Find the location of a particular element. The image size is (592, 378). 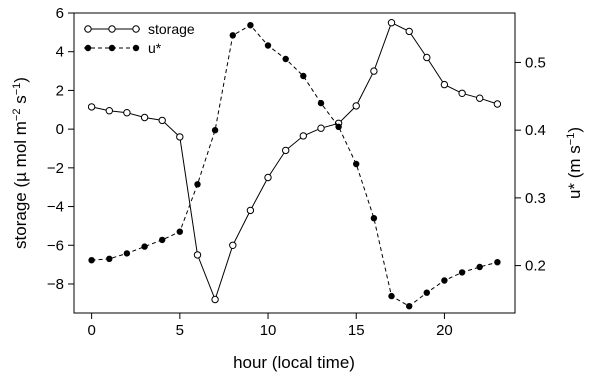

y-left-tick-label: −2 is located at coordinates (55, 168).